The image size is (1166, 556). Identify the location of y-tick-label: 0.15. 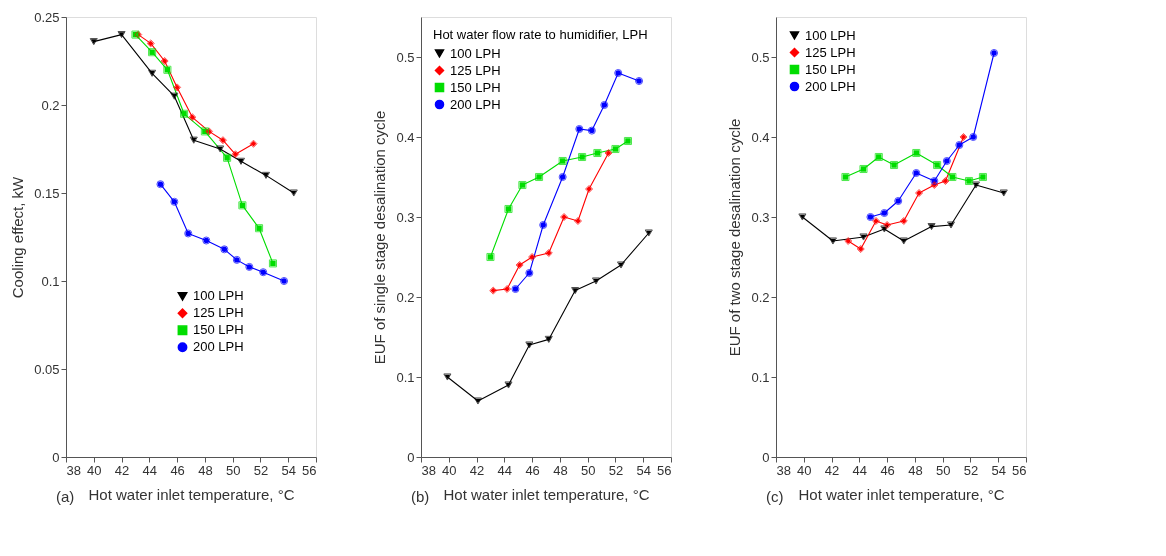
(47, 193).